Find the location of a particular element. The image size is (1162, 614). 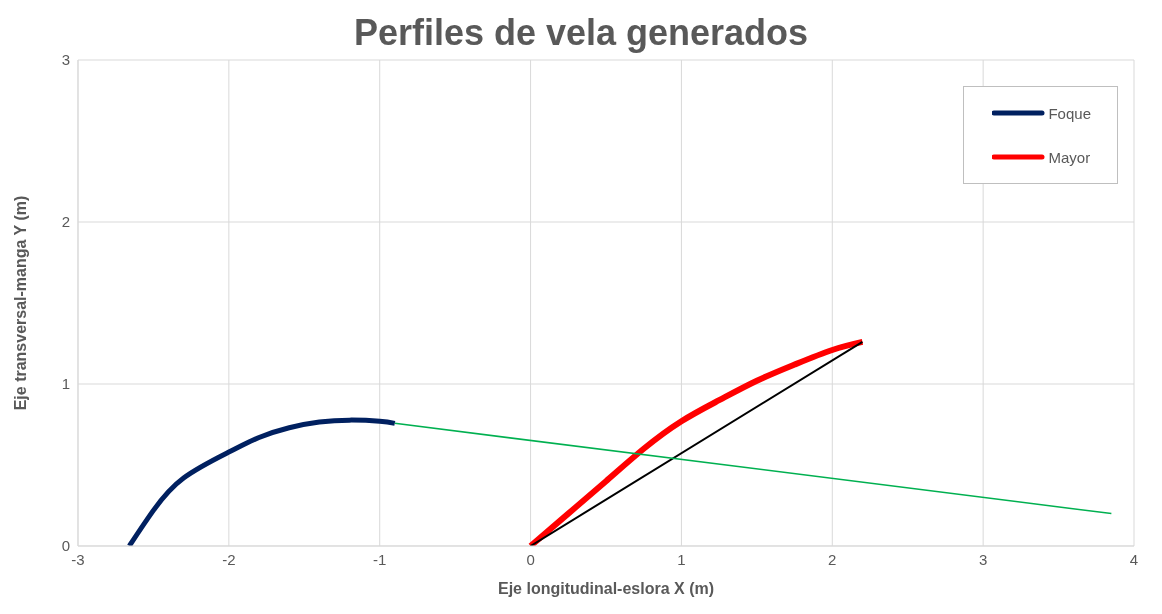

legend-label: Mayor is located at coordinates (1069, 157).